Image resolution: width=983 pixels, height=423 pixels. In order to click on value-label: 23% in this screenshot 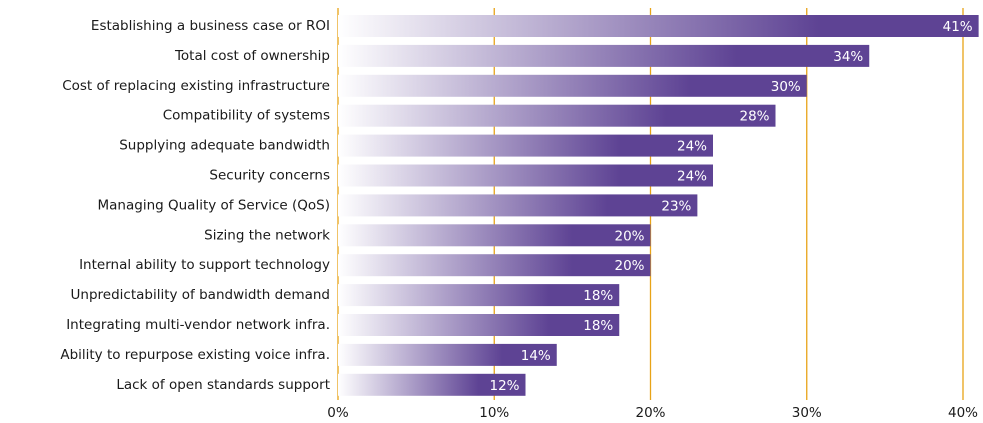, I will do `click(676, 206)`.